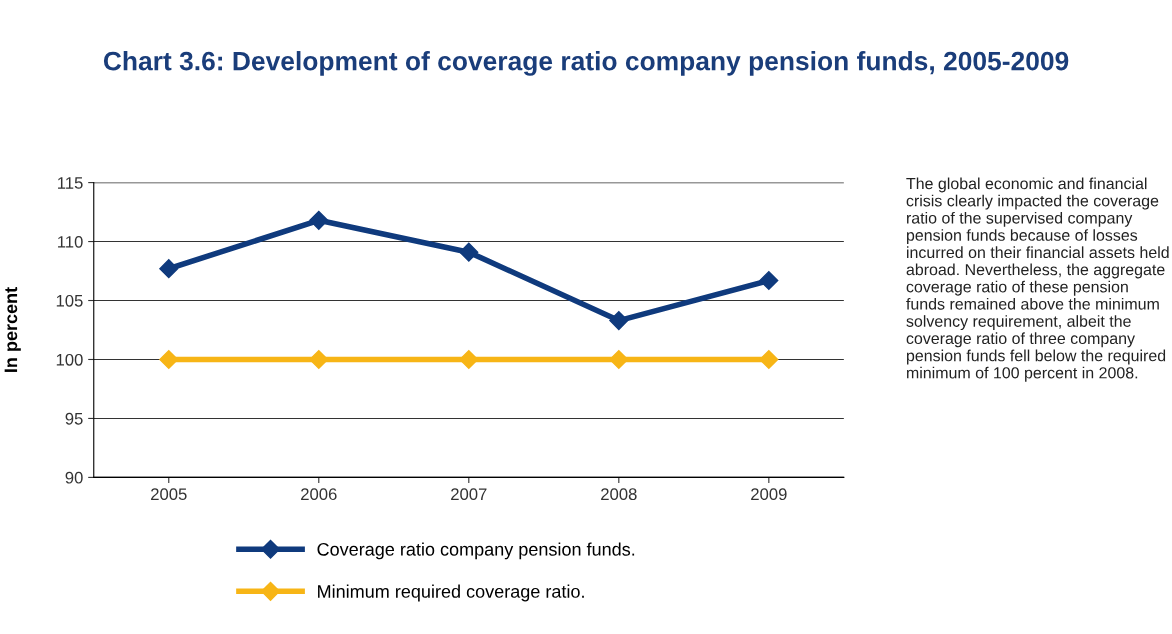 Image resolution: width=1172 pixels, height=634 pixels. Describe the element at coordinates (169, 494) in the screenshot. I see `x-tick-label: 2005` at that location.